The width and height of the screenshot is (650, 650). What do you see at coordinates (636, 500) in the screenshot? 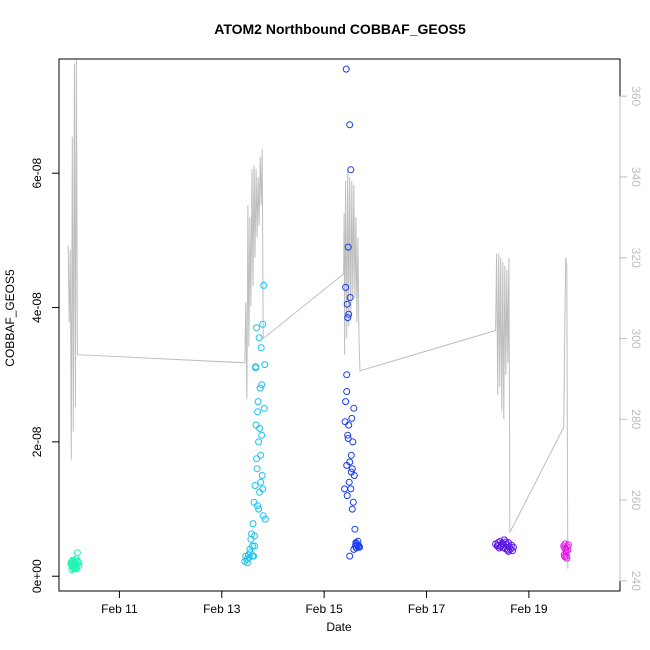
I see `y2-tick-label: 260` at bounding box center [636, 500].